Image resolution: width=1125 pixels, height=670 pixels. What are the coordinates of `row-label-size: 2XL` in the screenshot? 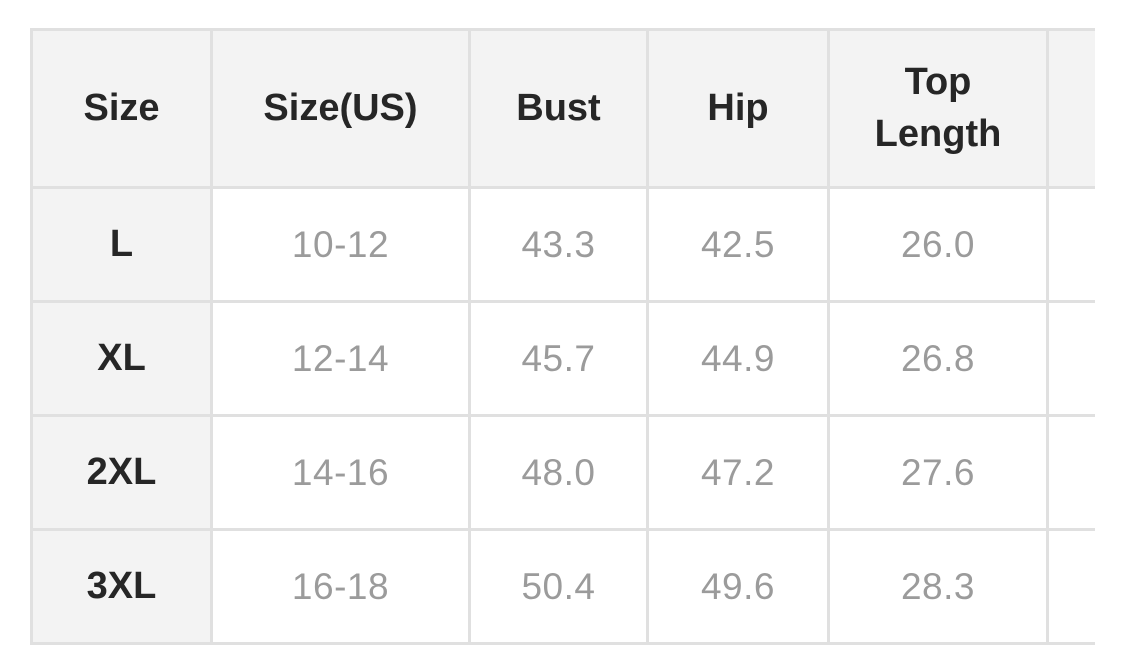 It's located at (121, 472).